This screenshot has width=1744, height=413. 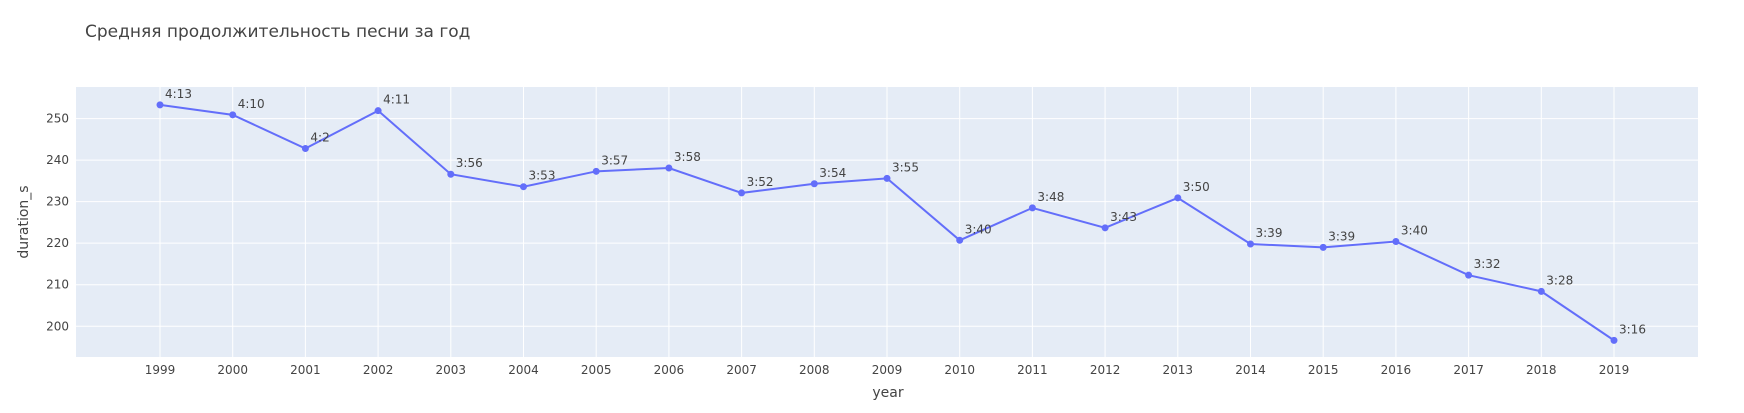 What do you see at coordinates (741, 370) in the screenshot?
I see `x-tick-label: 2007` at bounding box center [741, 370].